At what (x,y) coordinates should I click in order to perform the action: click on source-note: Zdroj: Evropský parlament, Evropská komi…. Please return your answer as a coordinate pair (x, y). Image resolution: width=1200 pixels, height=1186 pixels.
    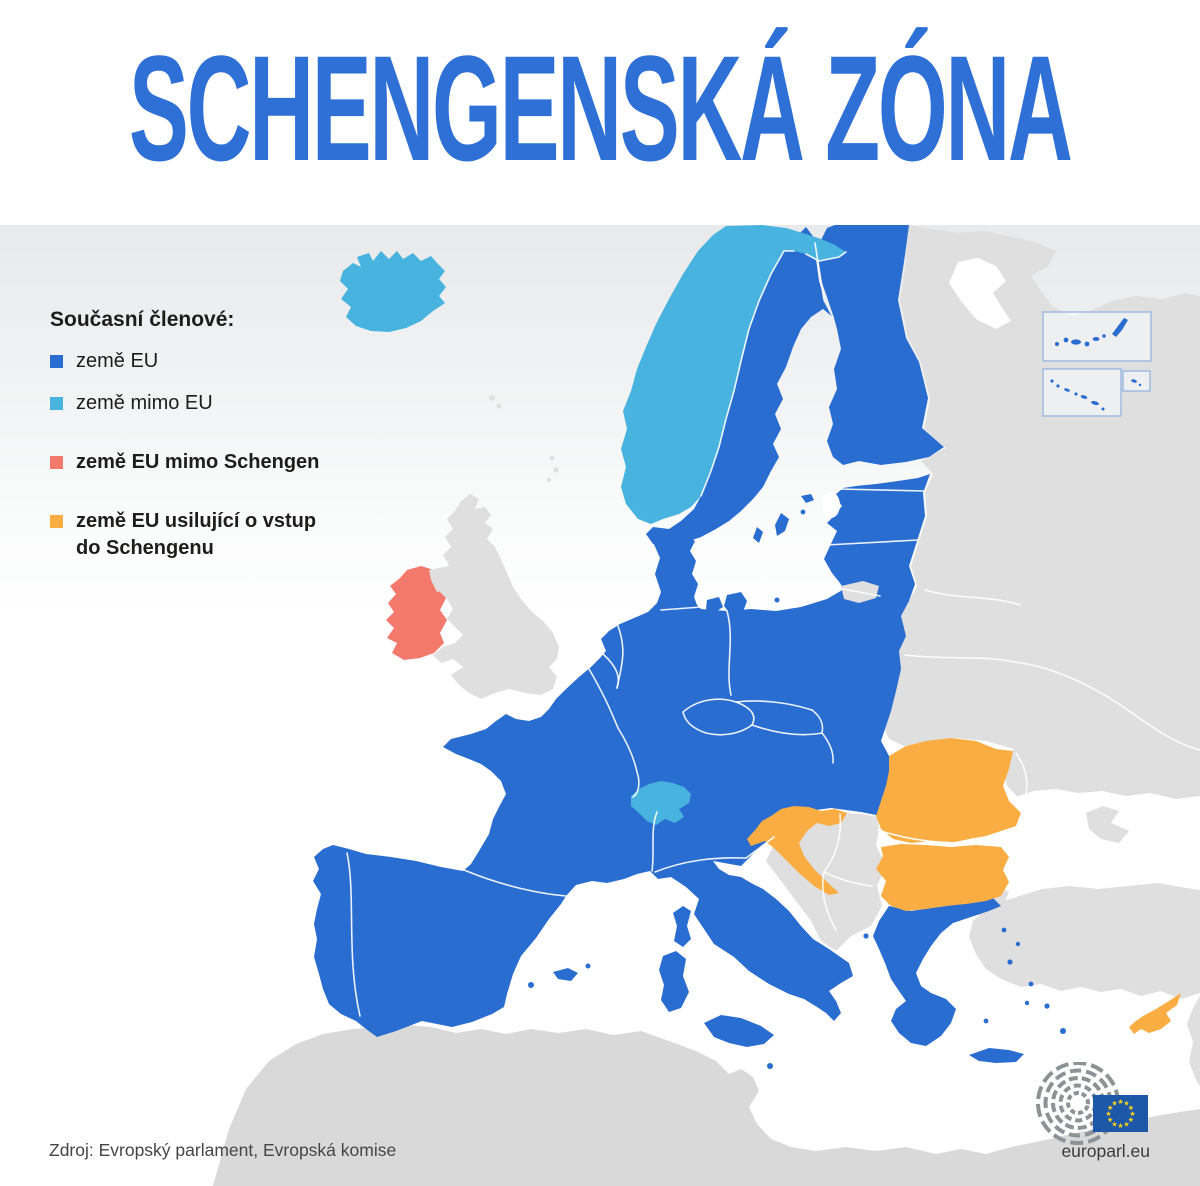
    Looking at the image, I should click on (223, 1150).